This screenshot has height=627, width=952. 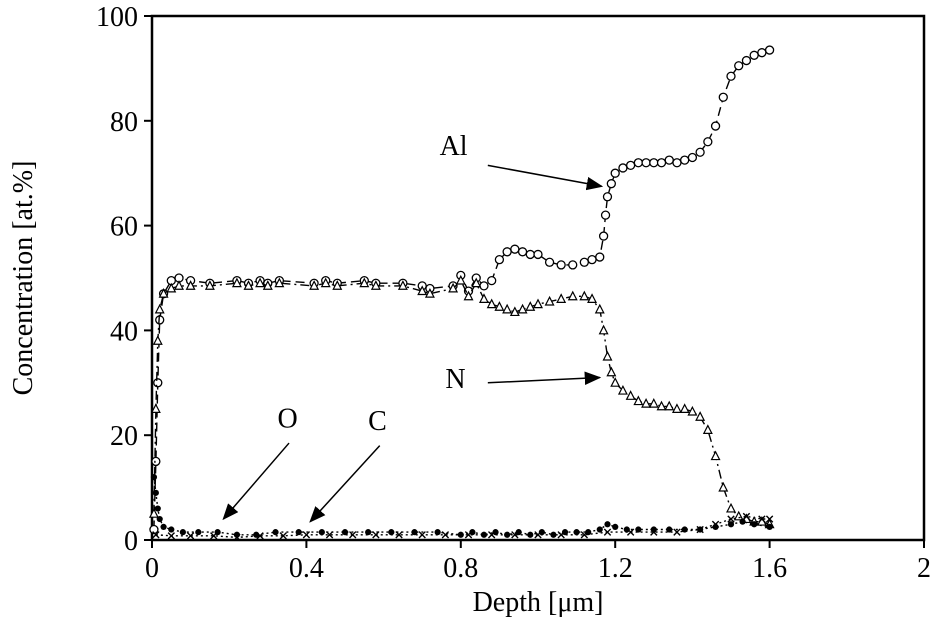 I want to click on x-axis-tick-label: 0, so click(x=152, y=568).